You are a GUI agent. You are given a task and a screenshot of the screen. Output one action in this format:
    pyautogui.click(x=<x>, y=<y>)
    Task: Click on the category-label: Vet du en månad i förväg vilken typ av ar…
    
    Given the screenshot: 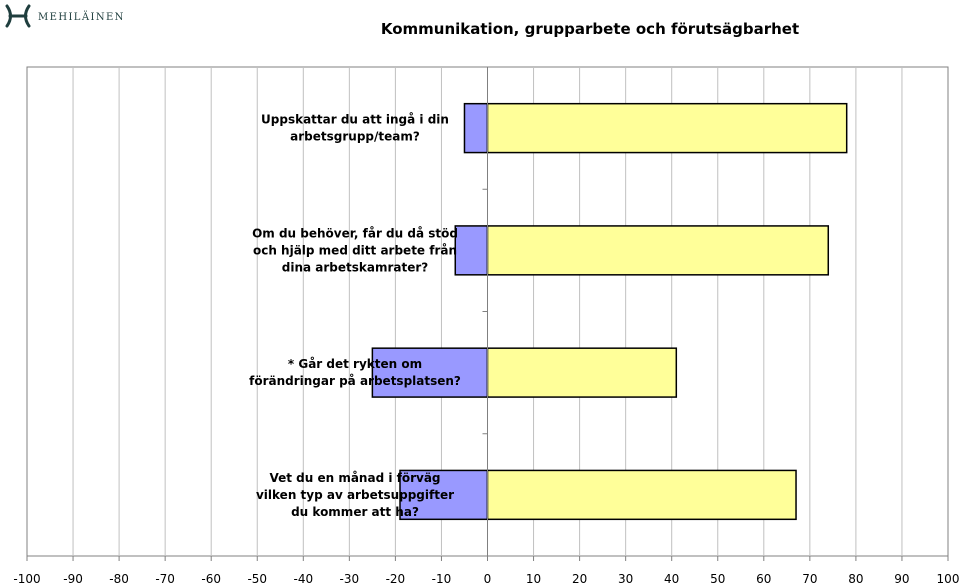 What is the action you would take?
    pyautogui.click(x=355, y=495)
    